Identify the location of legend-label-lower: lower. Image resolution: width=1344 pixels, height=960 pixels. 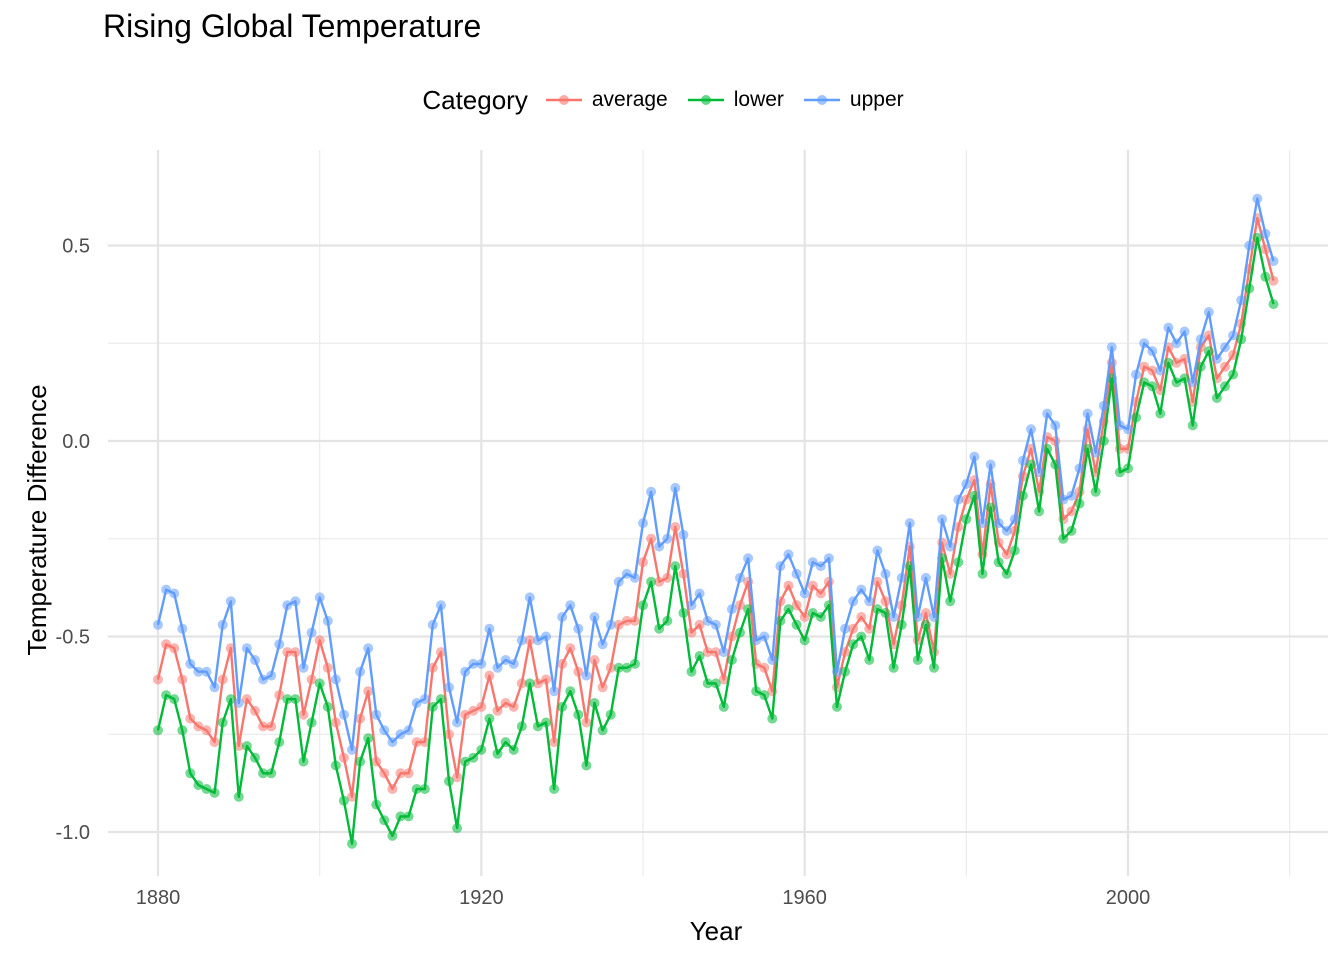
(758, 99).